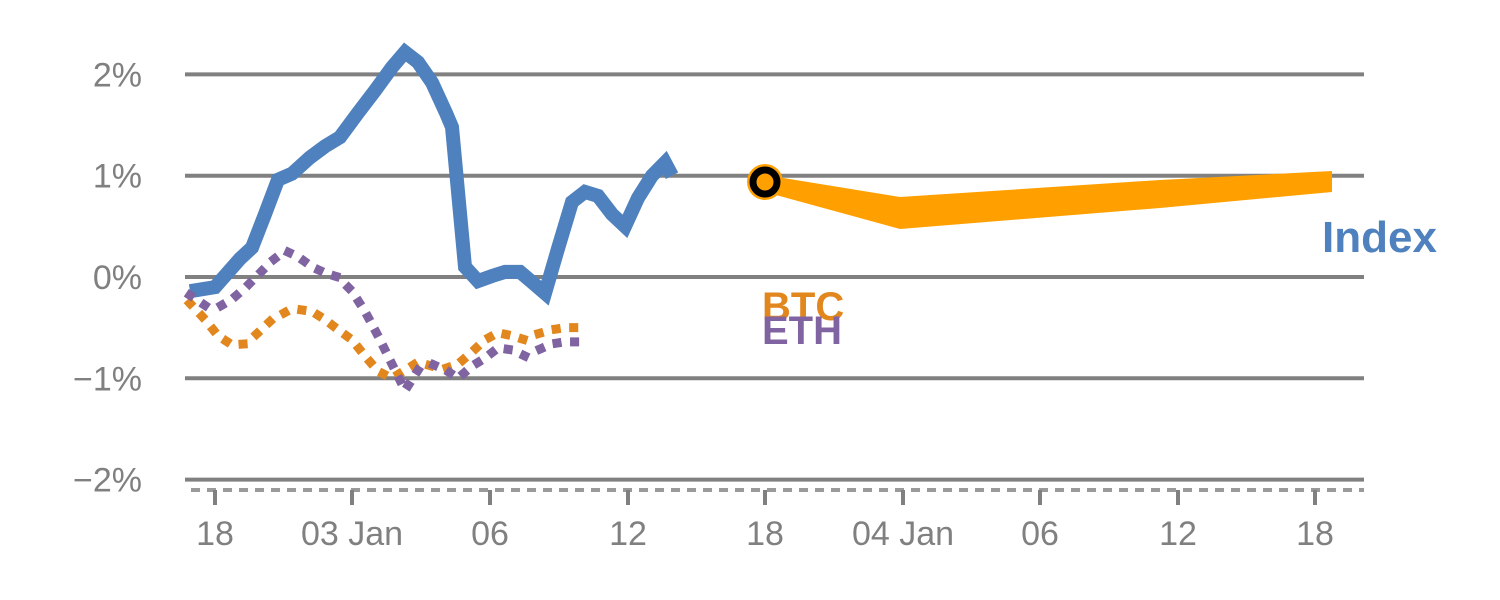 This screenshot has width=1500, height=600. Describe the element at coordinates (802, 331) in the screenshot. I see `series-label-eth: ETH` at that location.